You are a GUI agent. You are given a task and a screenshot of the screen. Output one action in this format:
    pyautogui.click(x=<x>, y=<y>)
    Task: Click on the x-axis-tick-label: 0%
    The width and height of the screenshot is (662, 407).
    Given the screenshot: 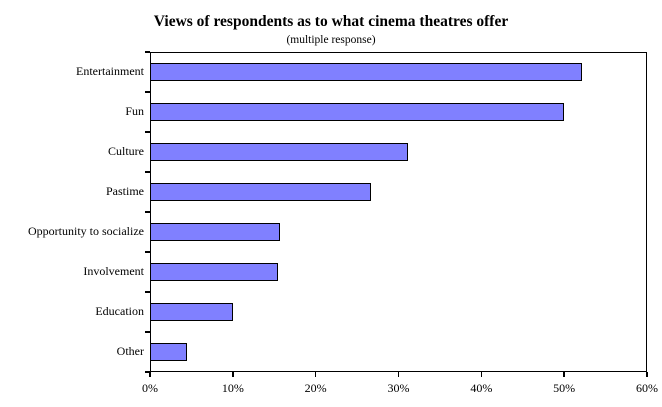 What is the action you would take?
    pyautogui.click(x=150, y=388)
    